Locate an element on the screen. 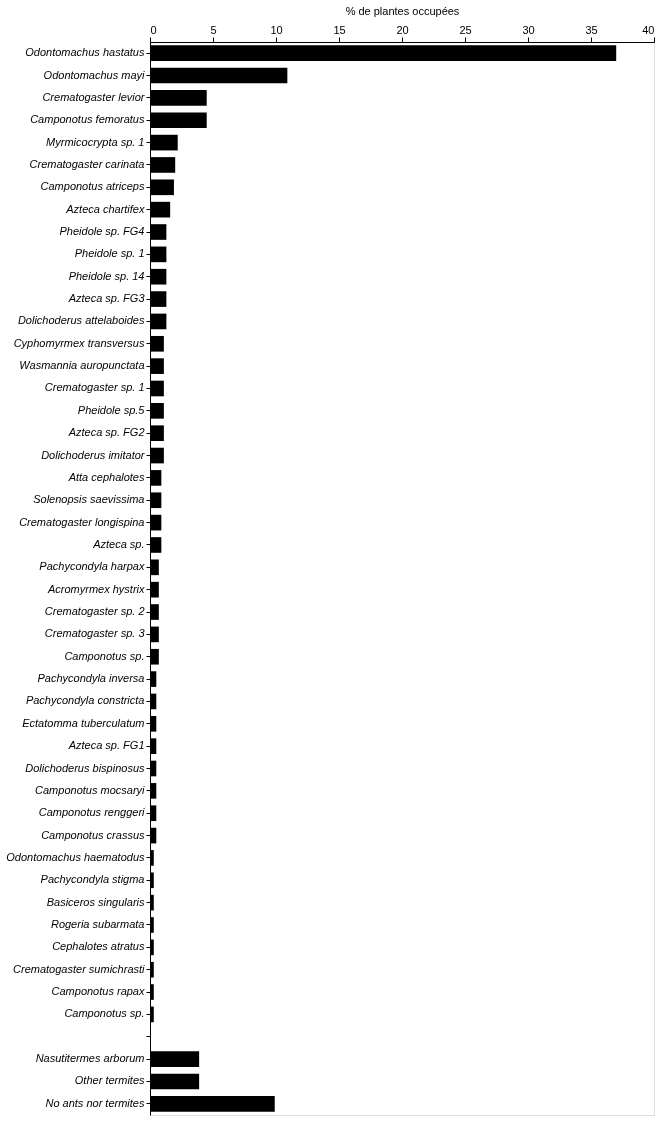 The height and width of the screenshot is (1128, 668). y-tick-label: Dolichoderus imitator is located at coordinates (93, 454).